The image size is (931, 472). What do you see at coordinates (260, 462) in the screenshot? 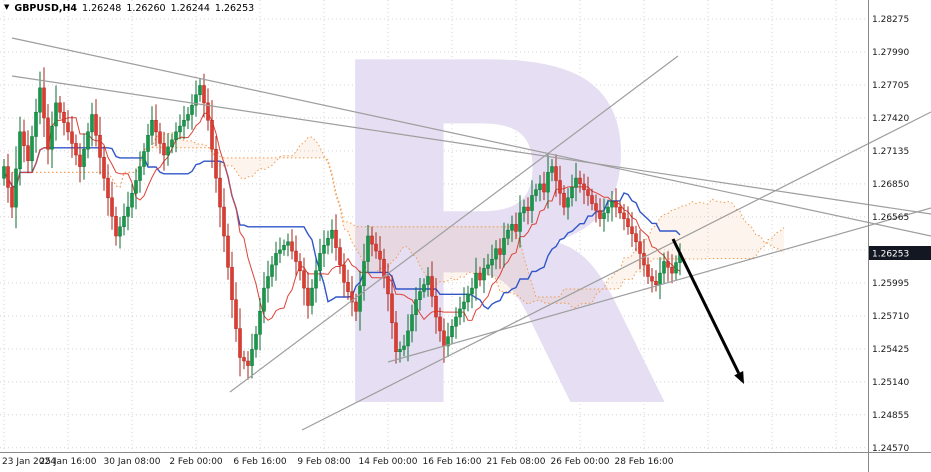
I see `time-axis-label: 6 Feb 16:00` at bounding box center [260, 462].